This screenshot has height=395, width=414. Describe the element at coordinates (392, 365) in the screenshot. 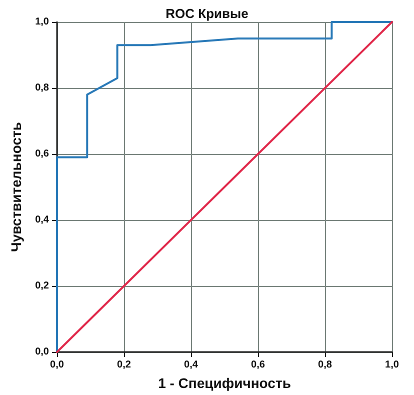

I see `x-tick-label: 1,0` at that location.